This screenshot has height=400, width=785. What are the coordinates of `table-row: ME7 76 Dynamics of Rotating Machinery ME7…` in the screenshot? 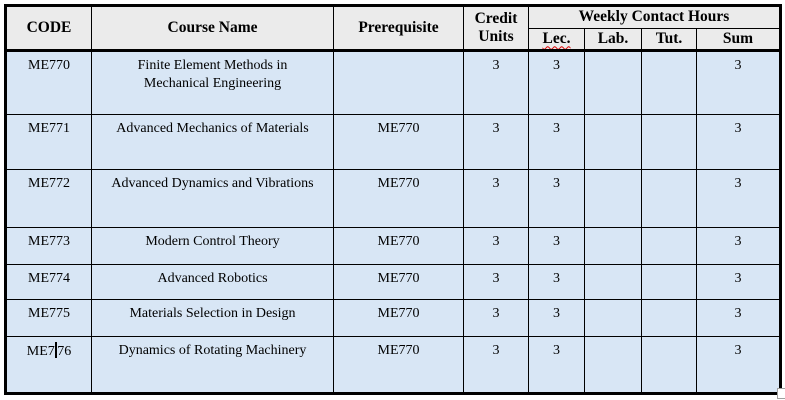 It's located at (393, 365).